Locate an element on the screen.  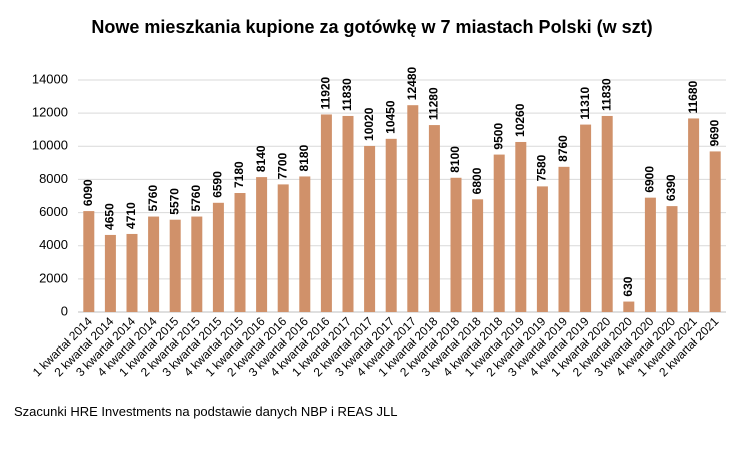
value-label: 12480 is located at coordinates (412, 83).